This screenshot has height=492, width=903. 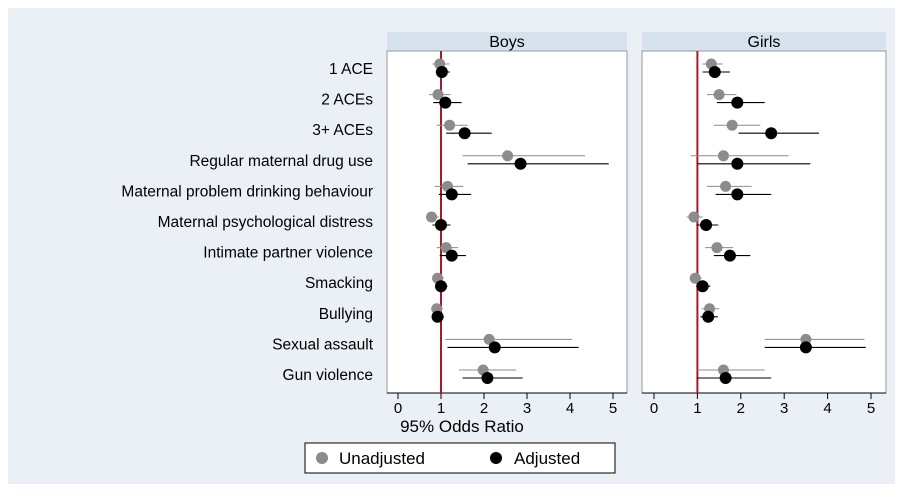 I want to click on panel-girls-strip, so click(x=764, y=41).